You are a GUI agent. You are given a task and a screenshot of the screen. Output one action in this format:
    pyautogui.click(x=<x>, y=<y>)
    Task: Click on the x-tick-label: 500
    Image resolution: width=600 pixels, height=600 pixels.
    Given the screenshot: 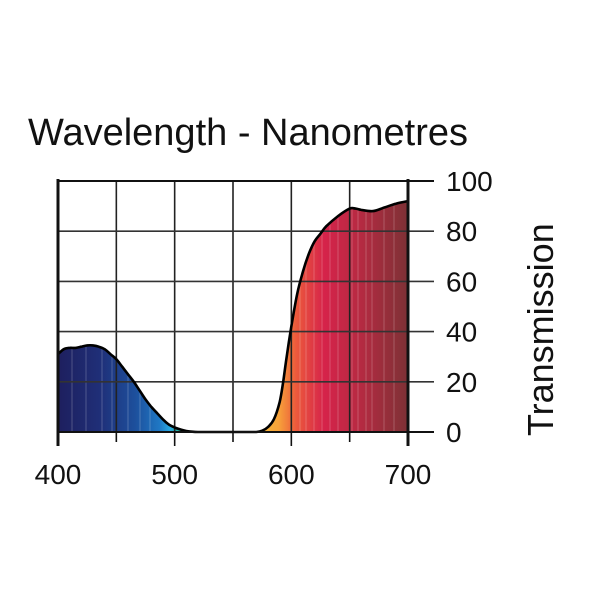 What is the action you would take?
    pyautogui.click(x=174, y=474)
    